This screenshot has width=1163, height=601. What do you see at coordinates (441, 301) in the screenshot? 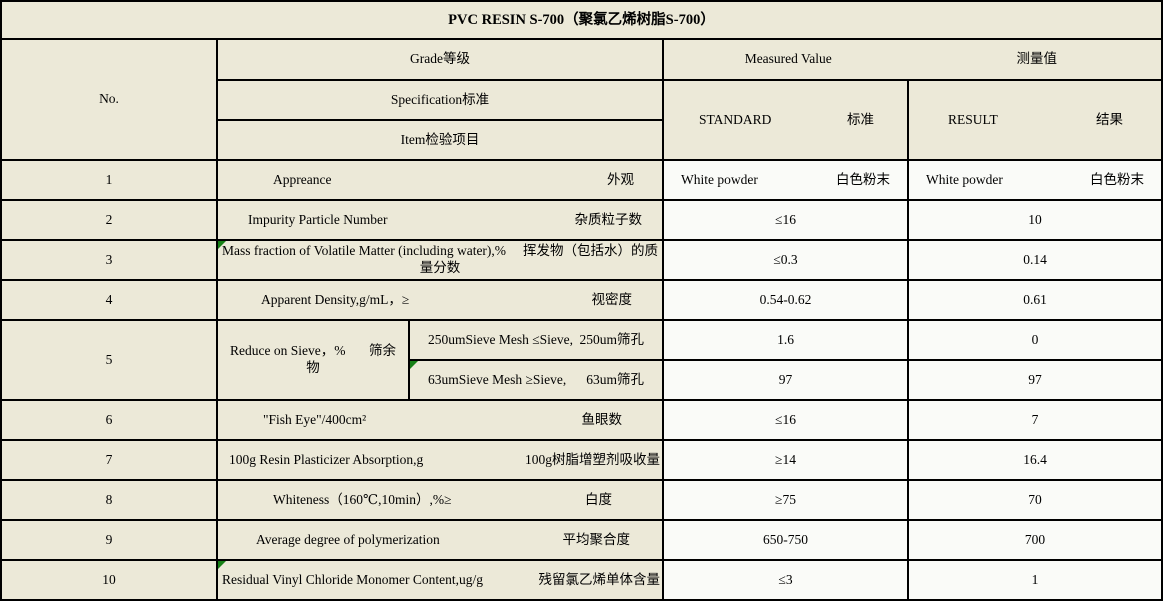
I see `row-4-item: Apparent Density,g/mL，≥ 视密度` at bounding box center [441, 301].